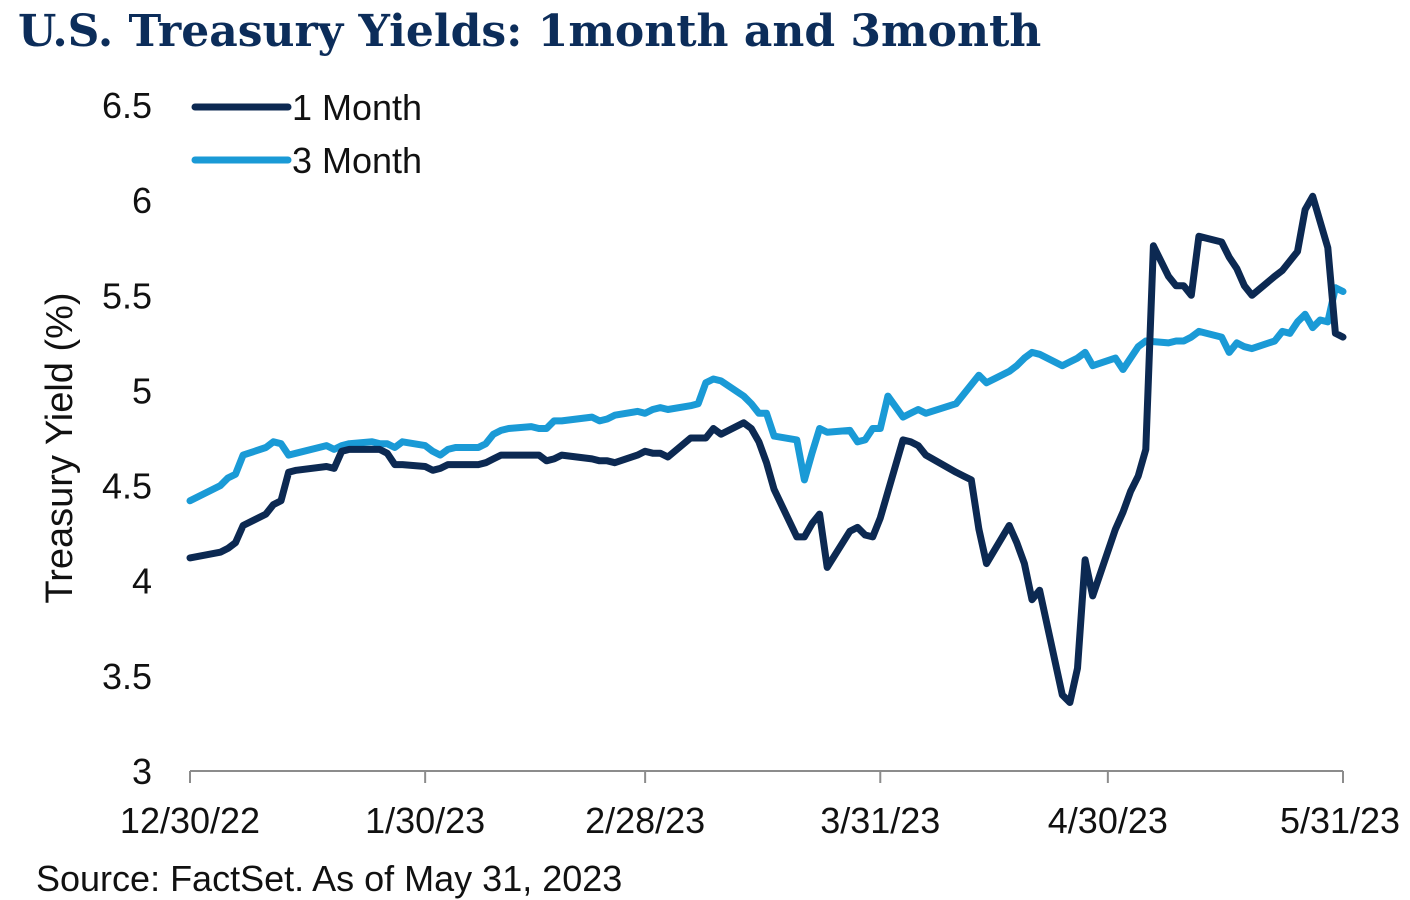 Image resolution: width=1410 pixels, height=900 pixels. What do you see at coordinates (357, 160) in the screenshot?
I see `legend-label: 3 Month` at bounding box center [357, 160].